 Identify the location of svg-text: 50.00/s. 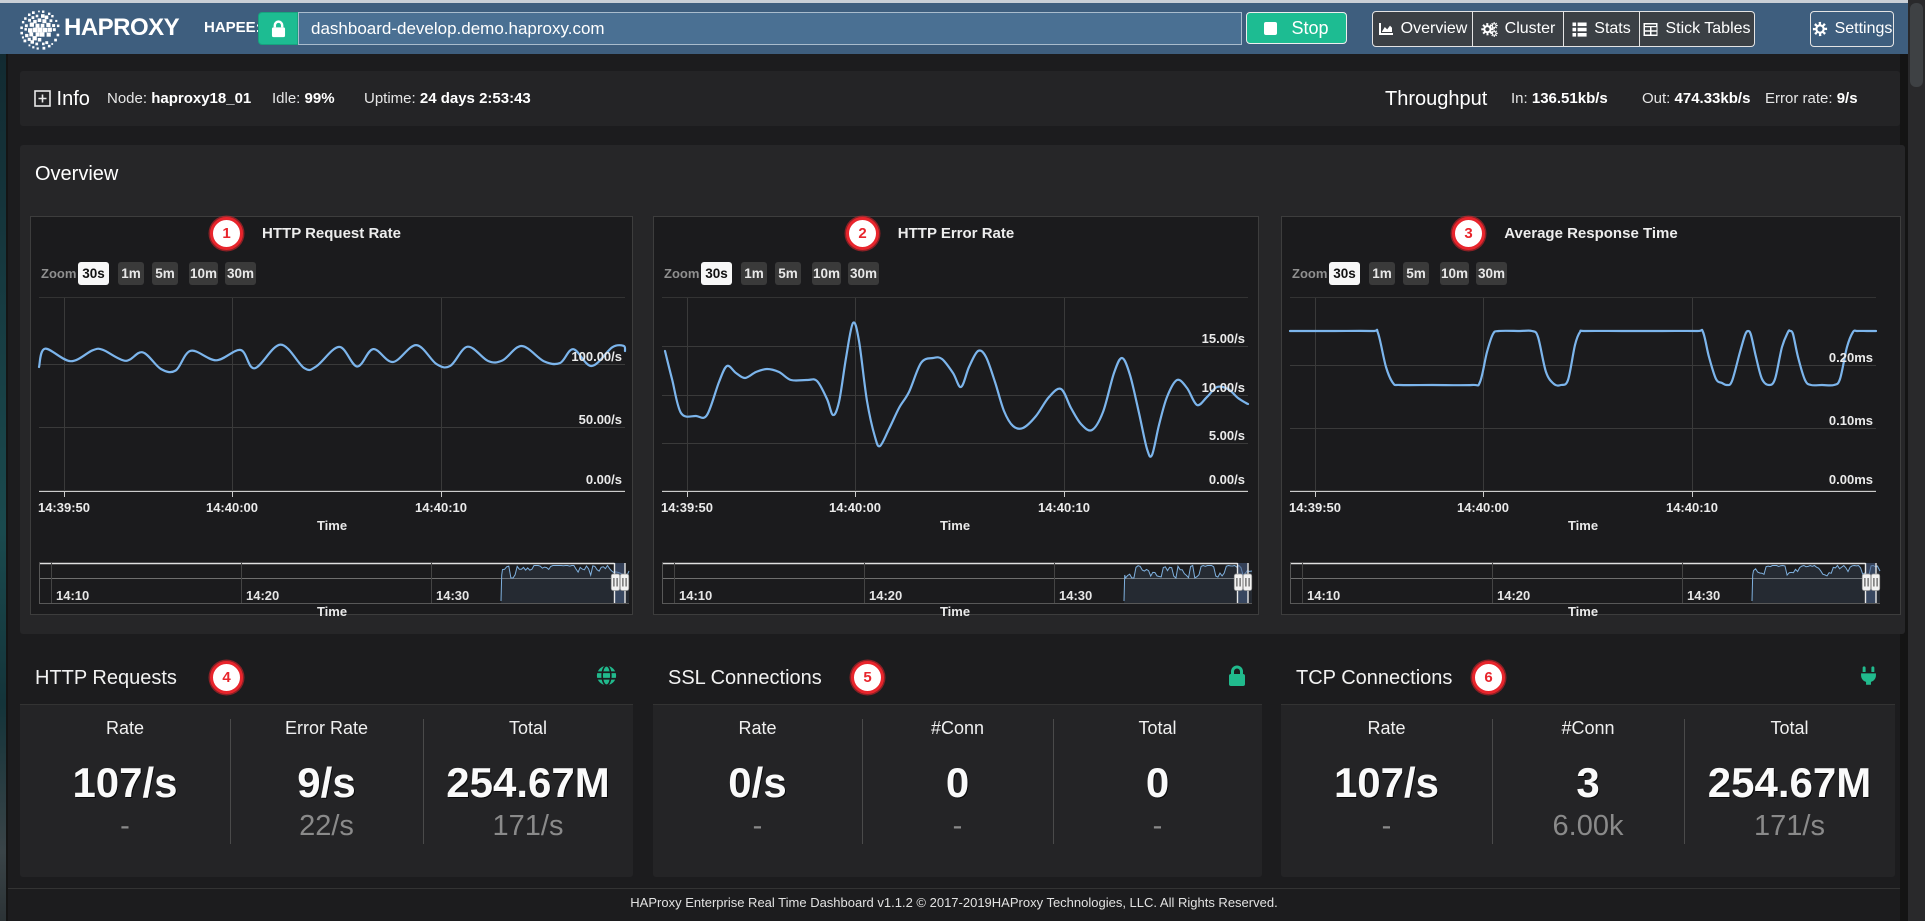
(600, 419).